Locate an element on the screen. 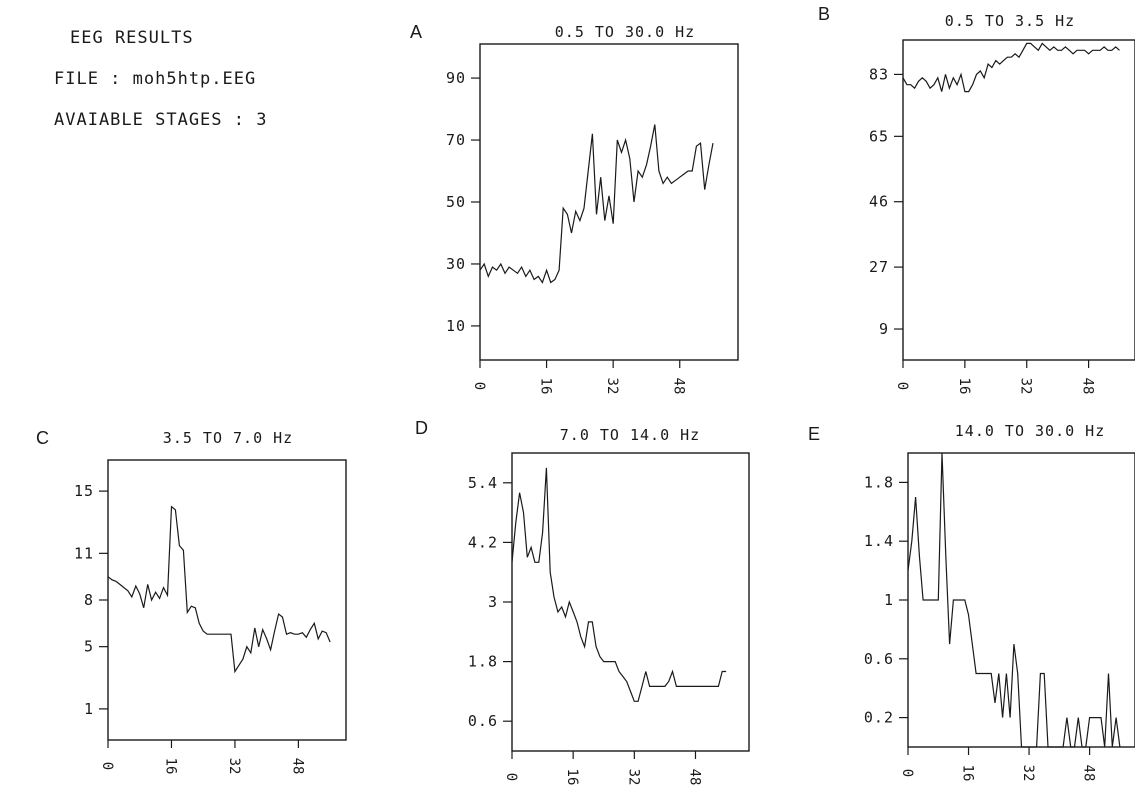 The image size is (1135, 802). y-tick-label: 50 is located at coordinates (456, 202).